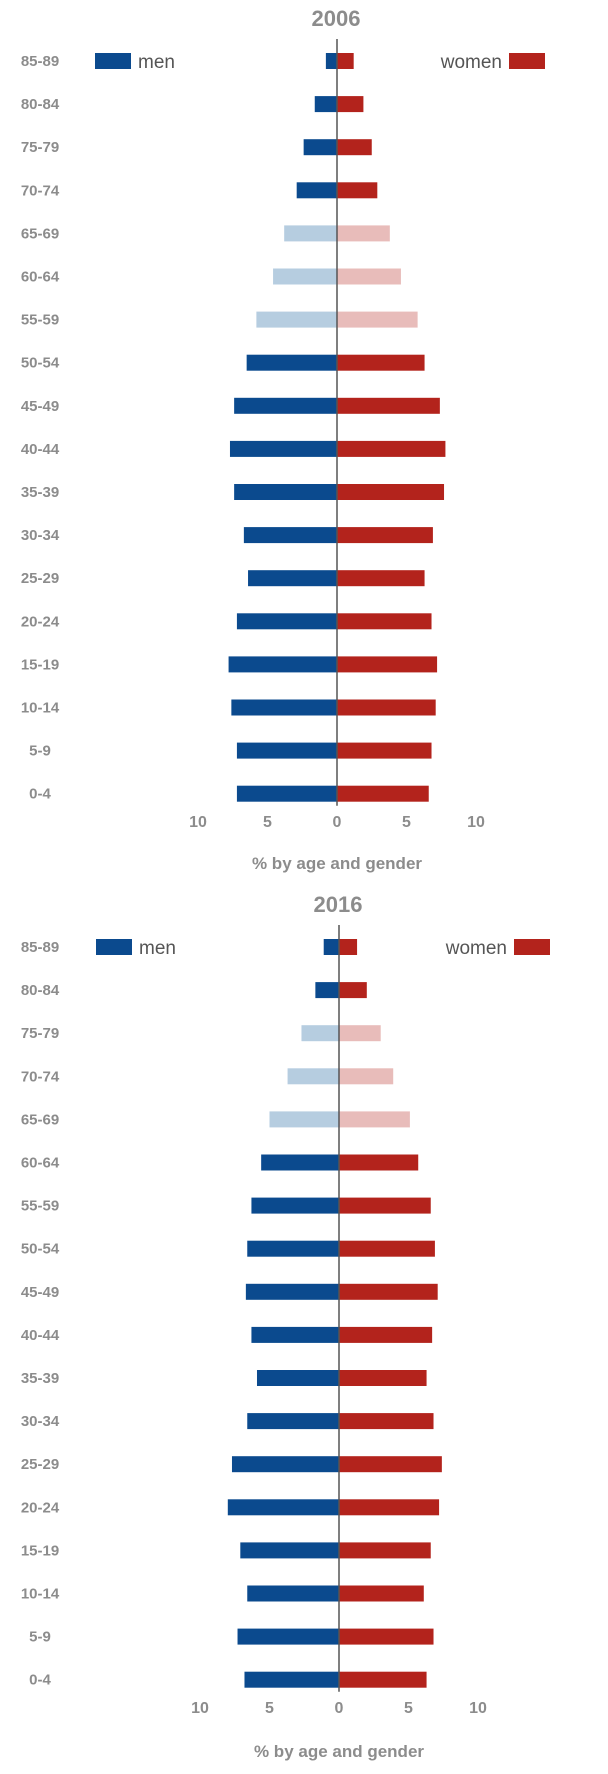 Image resolution: width=608 pixels, height=1774 pixels. Describe the element at coordinates (40, 492) in the screenshot. I see `age-group-label: 35-39` at that location.